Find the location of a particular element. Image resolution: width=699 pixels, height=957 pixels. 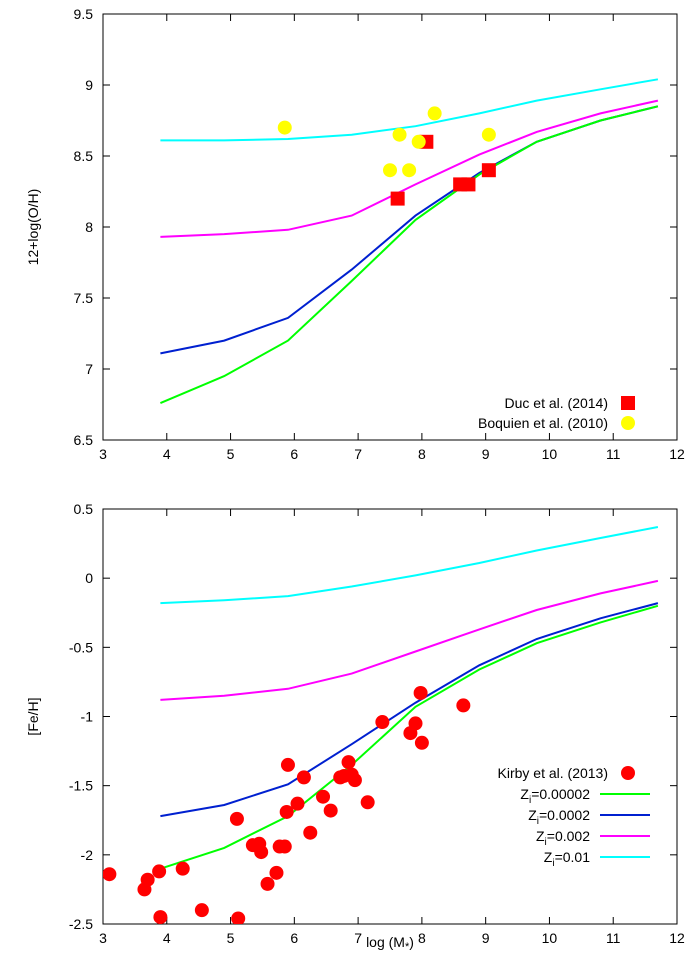

y-tick-label: 0 is located at coordinates (89, 578).